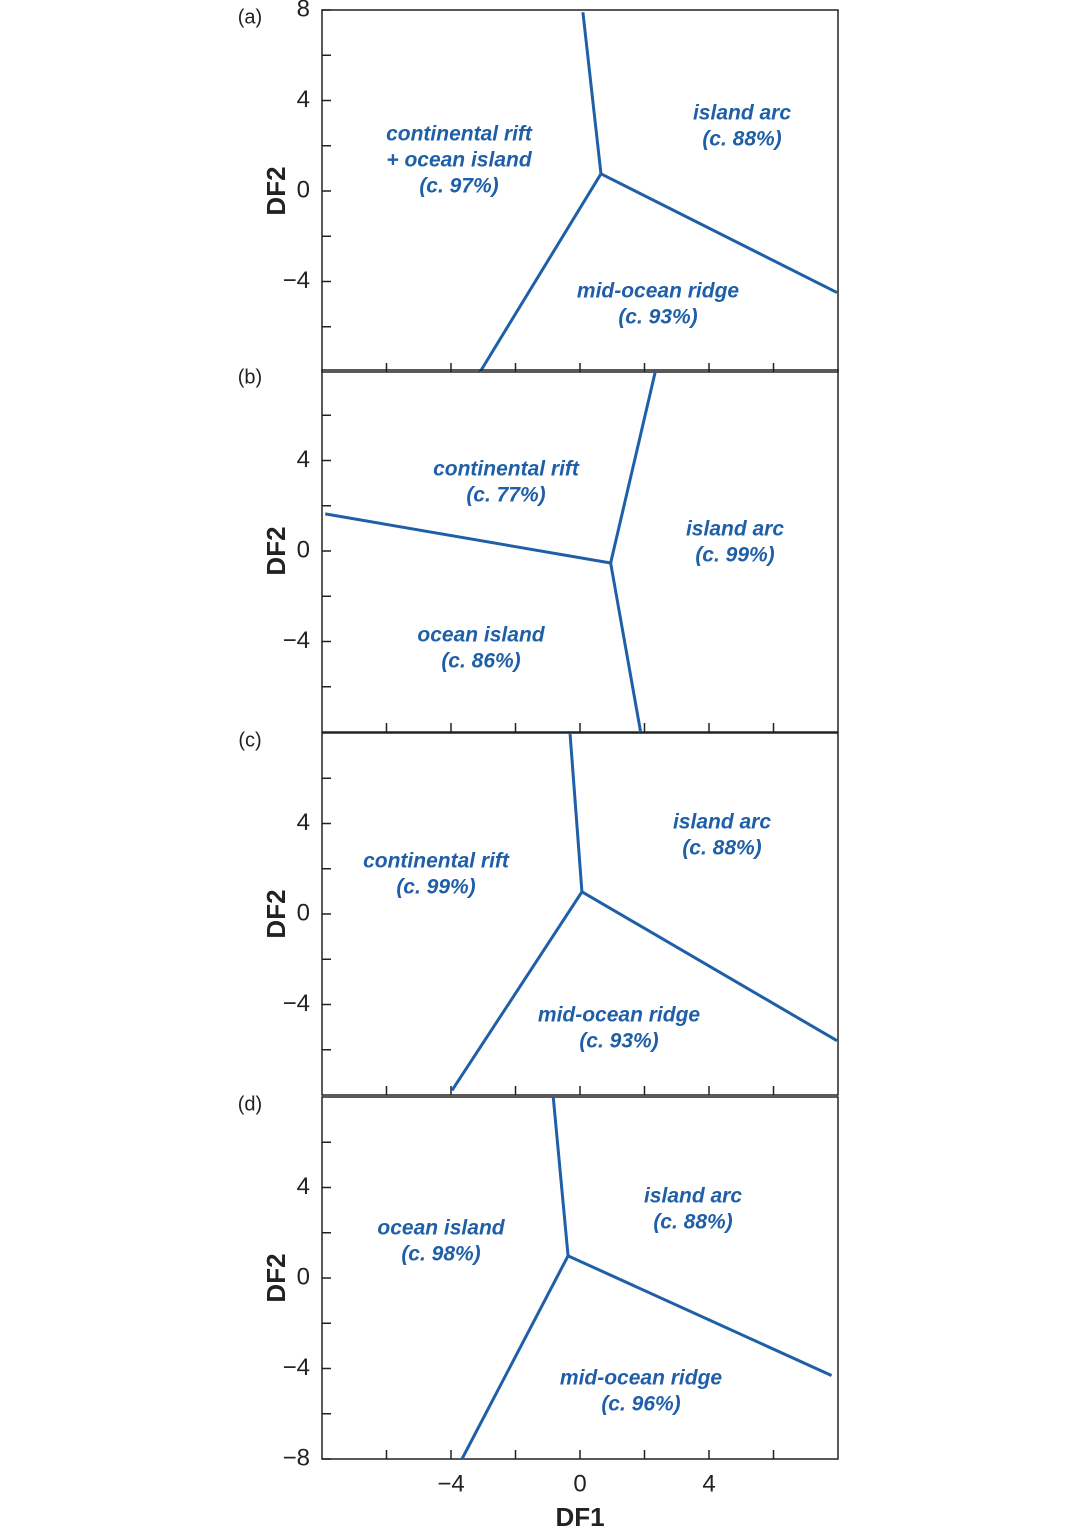  What do you see at coordinates (480, 661) in the screenshot?
I see `region-label: (c. 86%)` at bounding box center [480, 661].